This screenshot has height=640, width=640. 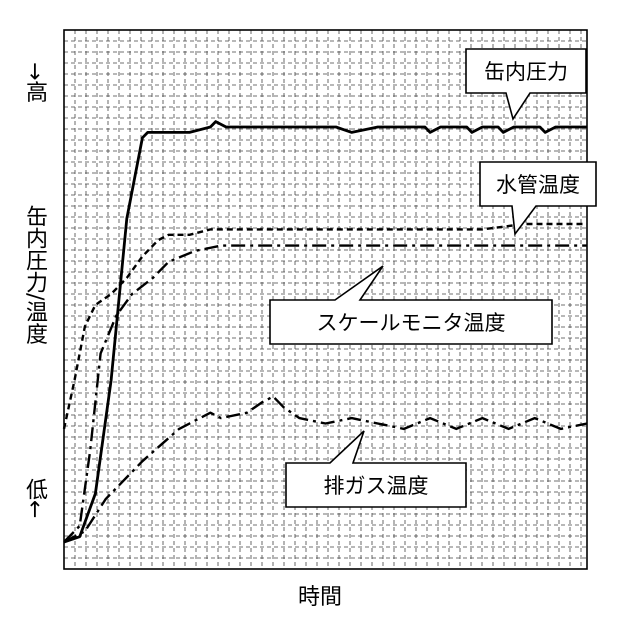 I want to click on y-axis-label-low: 低←, so click(x=26, y=498).